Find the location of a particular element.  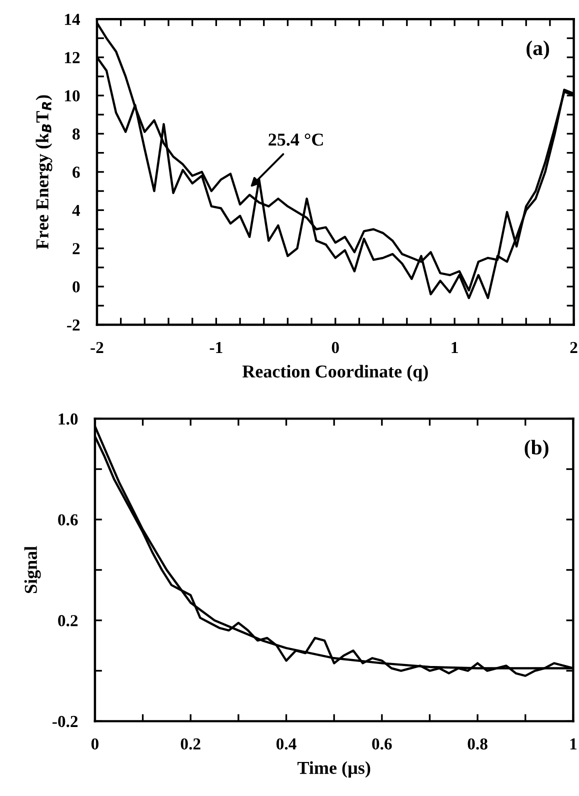

annotation: (a) is located at coordinates (538, 50).